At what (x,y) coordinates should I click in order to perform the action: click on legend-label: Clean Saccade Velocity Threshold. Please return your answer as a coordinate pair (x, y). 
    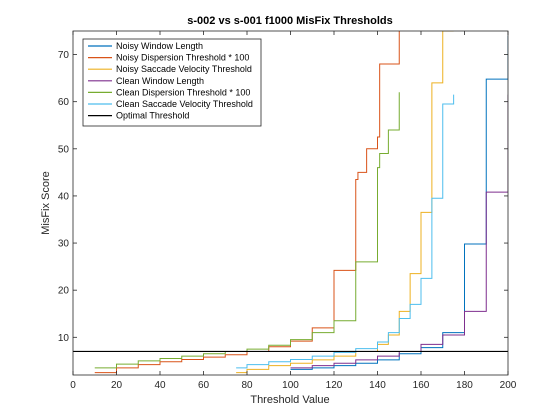
    Looking at the image, I should click on (184, 104).